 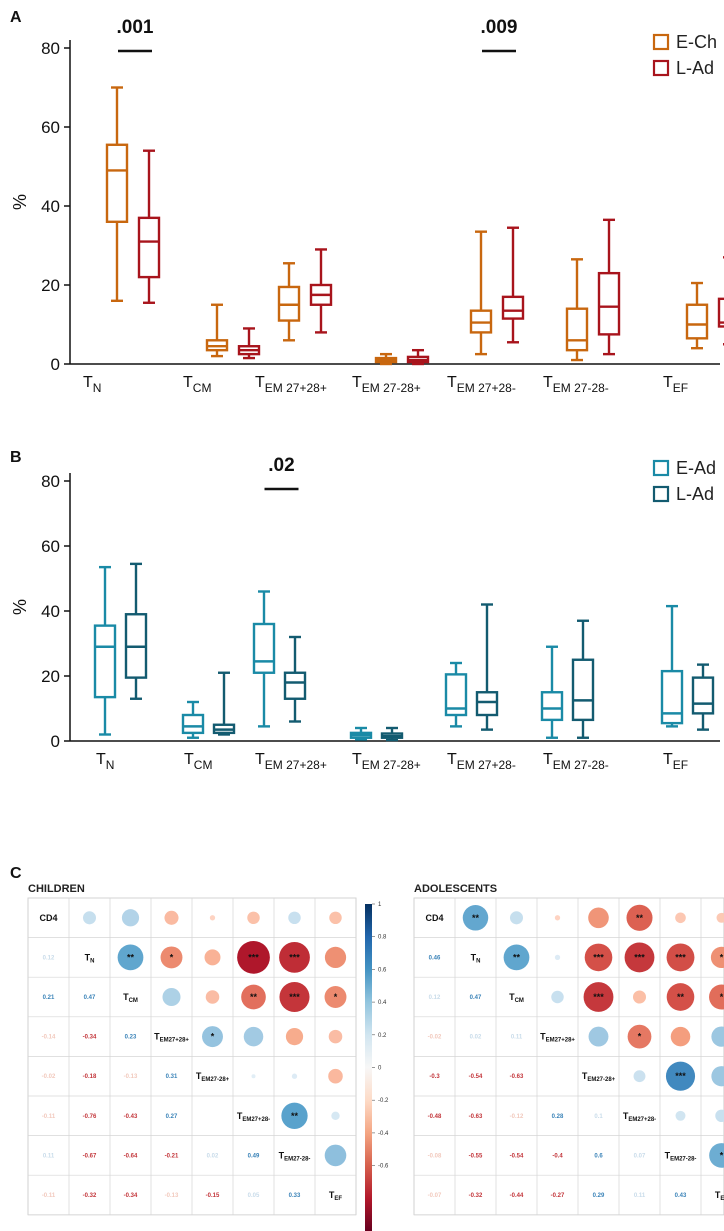 What do you see at coordinates (695, 494) in the screenshot?
I see `legend-label: L-Ad` at bounding box center [695, 494].